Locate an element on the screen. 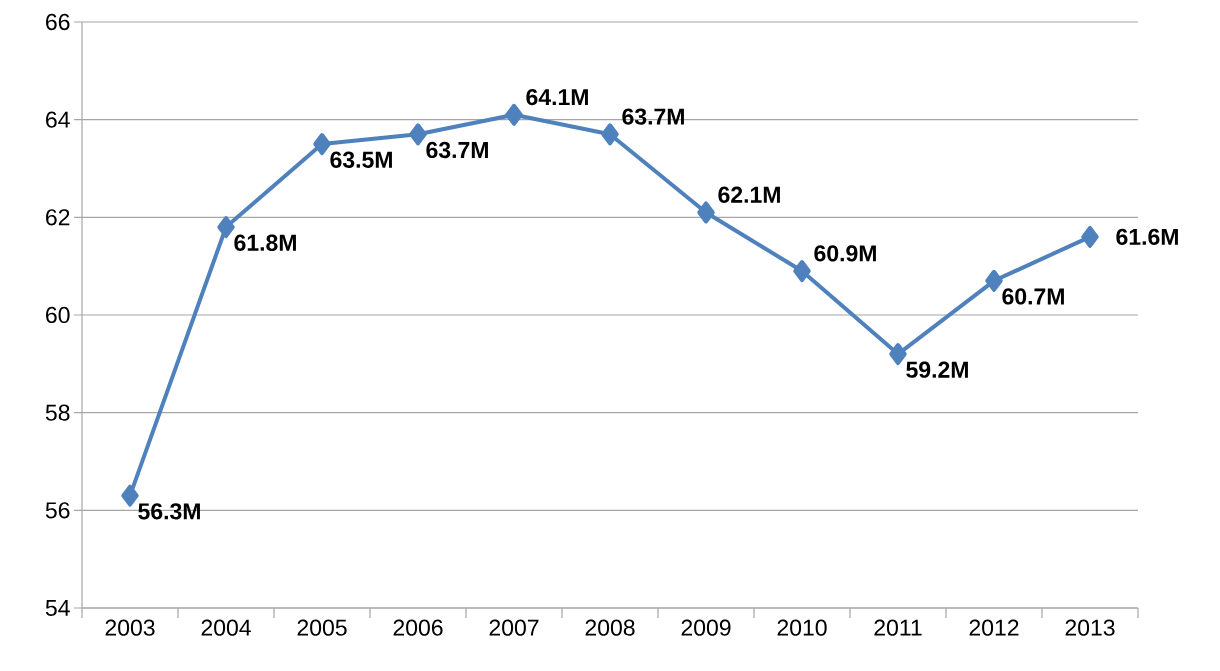 The width and height of the screenshot is (1220, 671). x-tick-label: 2009 is located at coordinates (706, 627).